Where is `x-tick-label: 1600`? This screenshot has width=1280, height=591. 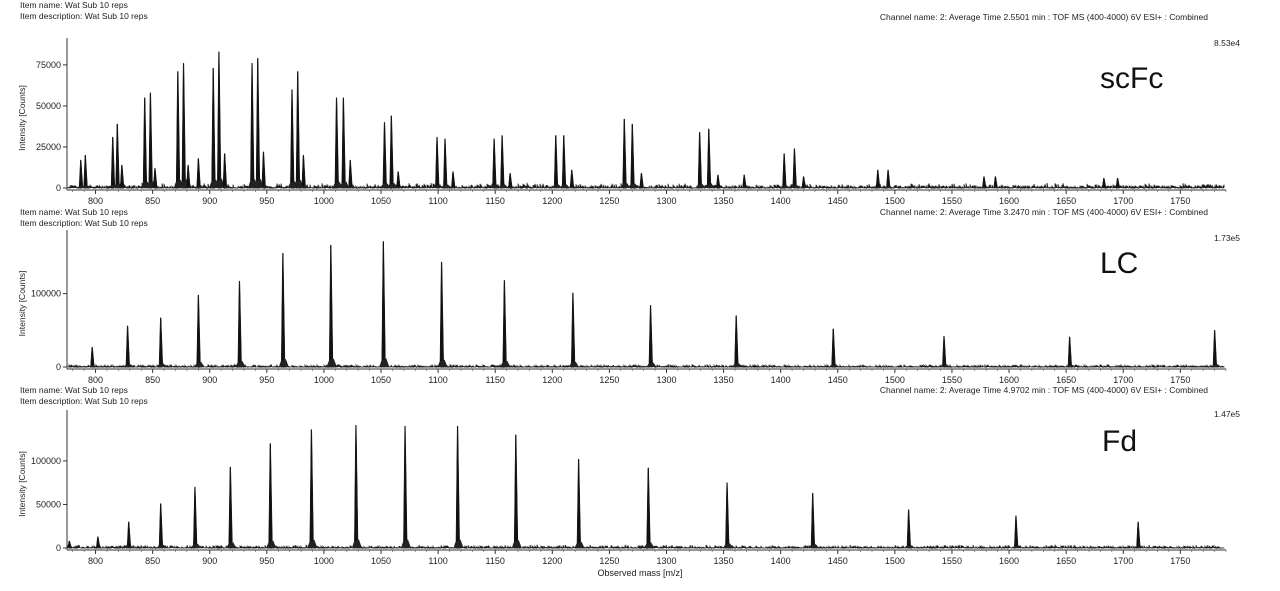
x-tick-label: 1600 is located at coordinates (1009, 561).